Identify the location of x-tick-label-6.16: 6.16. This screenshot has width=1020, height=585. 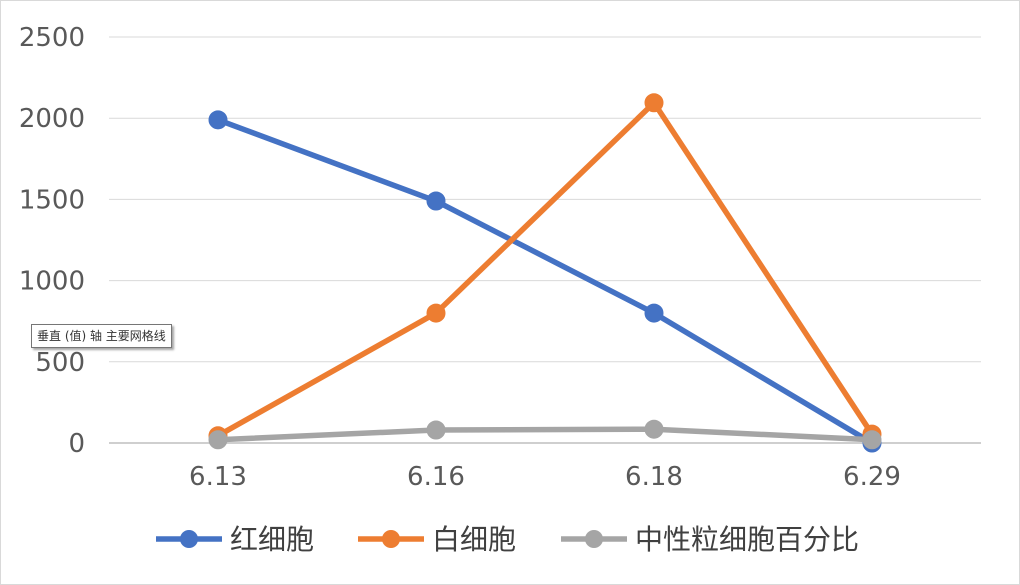
(436, 477).